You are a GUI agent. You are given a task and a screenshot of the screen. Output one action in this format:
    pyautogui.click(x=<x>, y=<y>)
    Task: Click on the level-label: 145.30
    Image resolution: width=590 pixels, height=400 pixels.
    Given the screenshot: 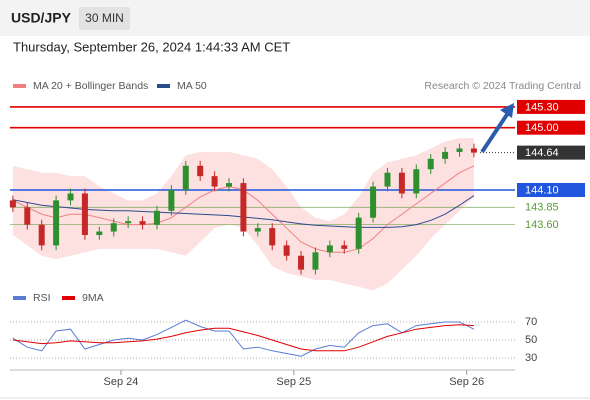 What is the action you would take?
    pyautogui.click(x=542, y=107)
    